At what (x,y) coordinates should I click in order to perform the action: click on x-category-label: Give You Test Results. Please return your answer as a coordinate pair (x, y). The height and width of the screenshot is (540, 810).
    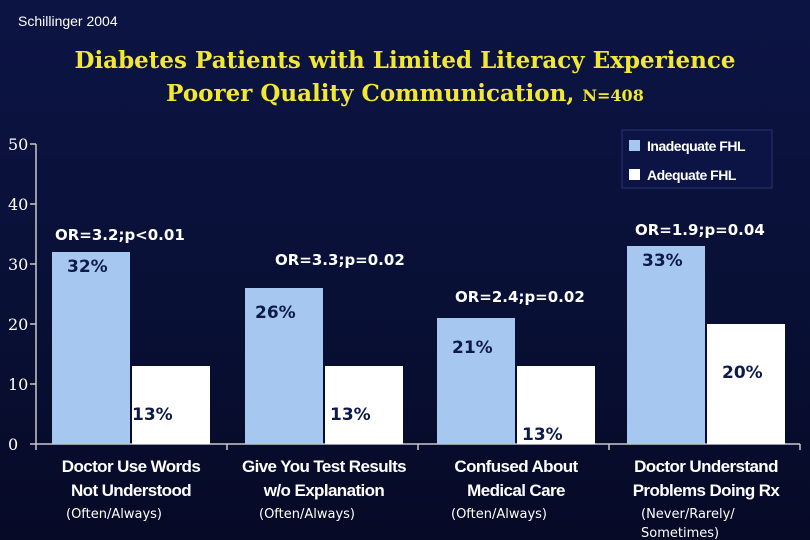
    Looking at the image, I should click on (324, 466).